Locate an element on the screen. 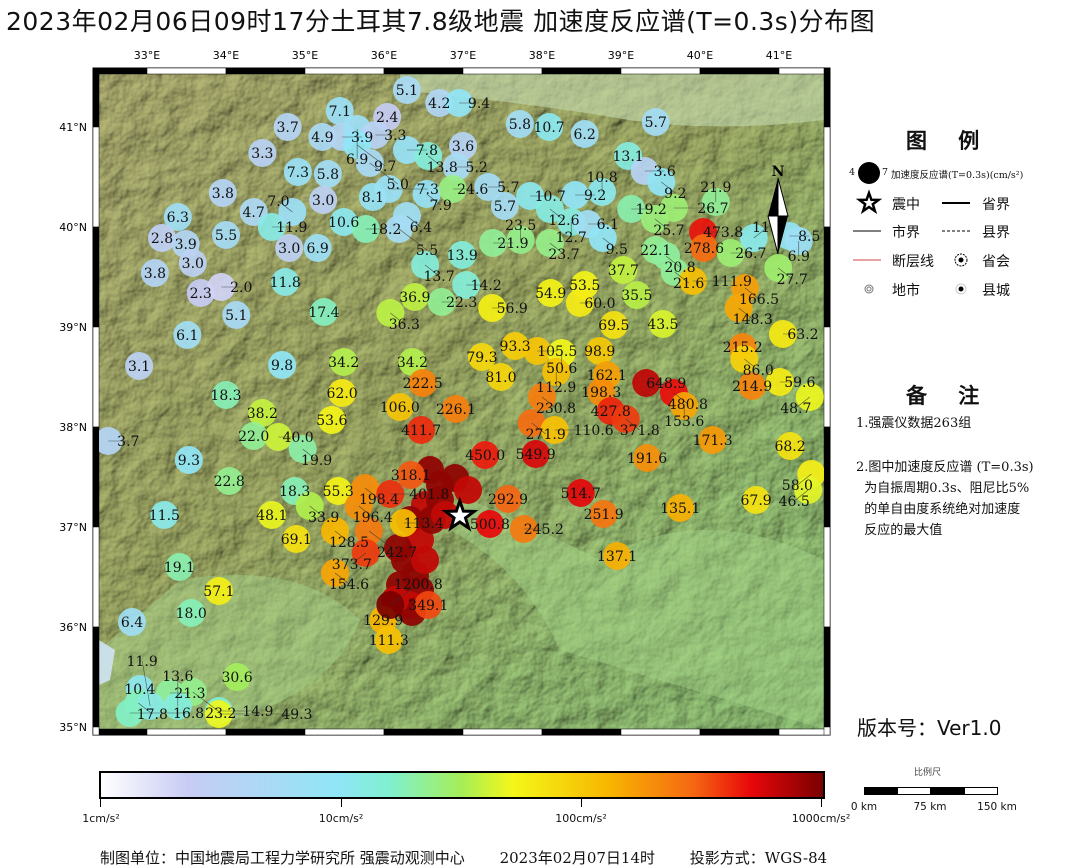 This screenshot has width=1071, height=868. station-value: 17.8 is located at coordinates (152, 715).